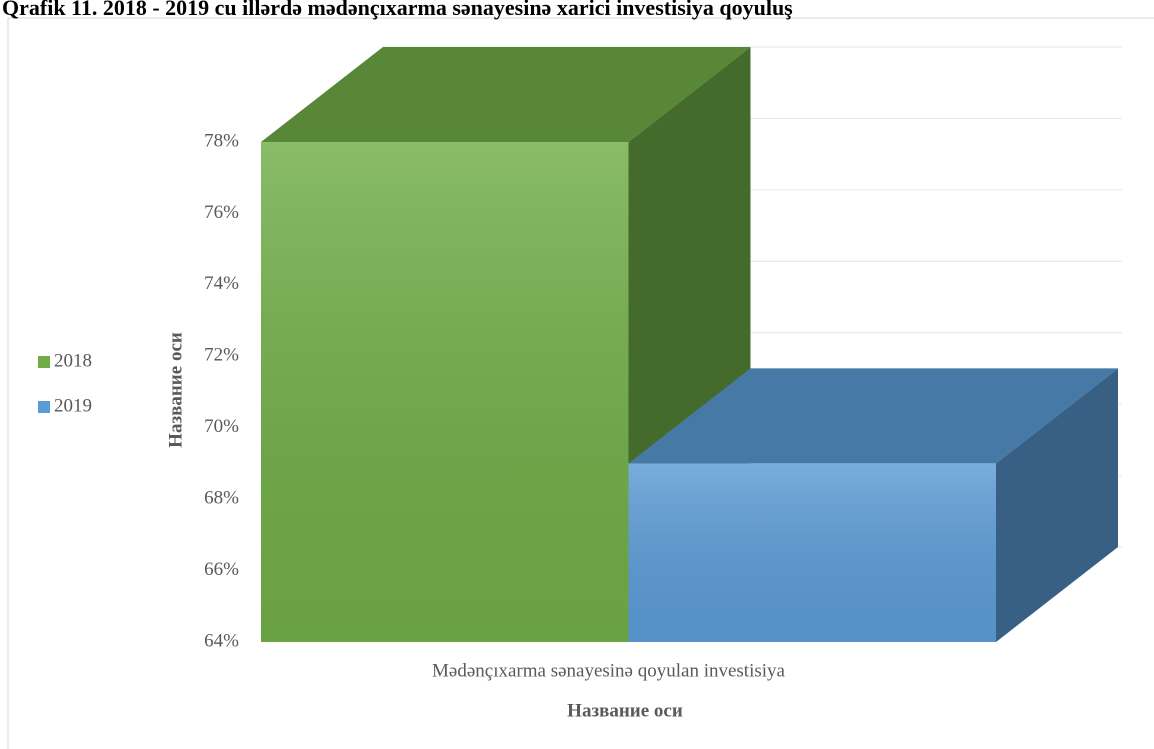  Describe the element at coordinates (221, 498) in the screenshot. I see `y-tick-label: 68%` at that location.